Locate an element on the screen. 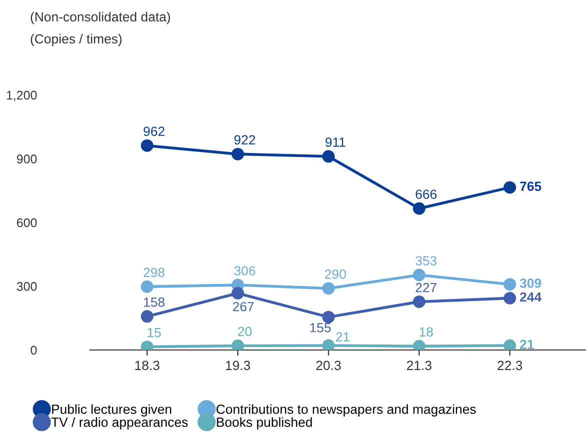  y-tick-label: 1,200 is located at coordinates (21, 96).